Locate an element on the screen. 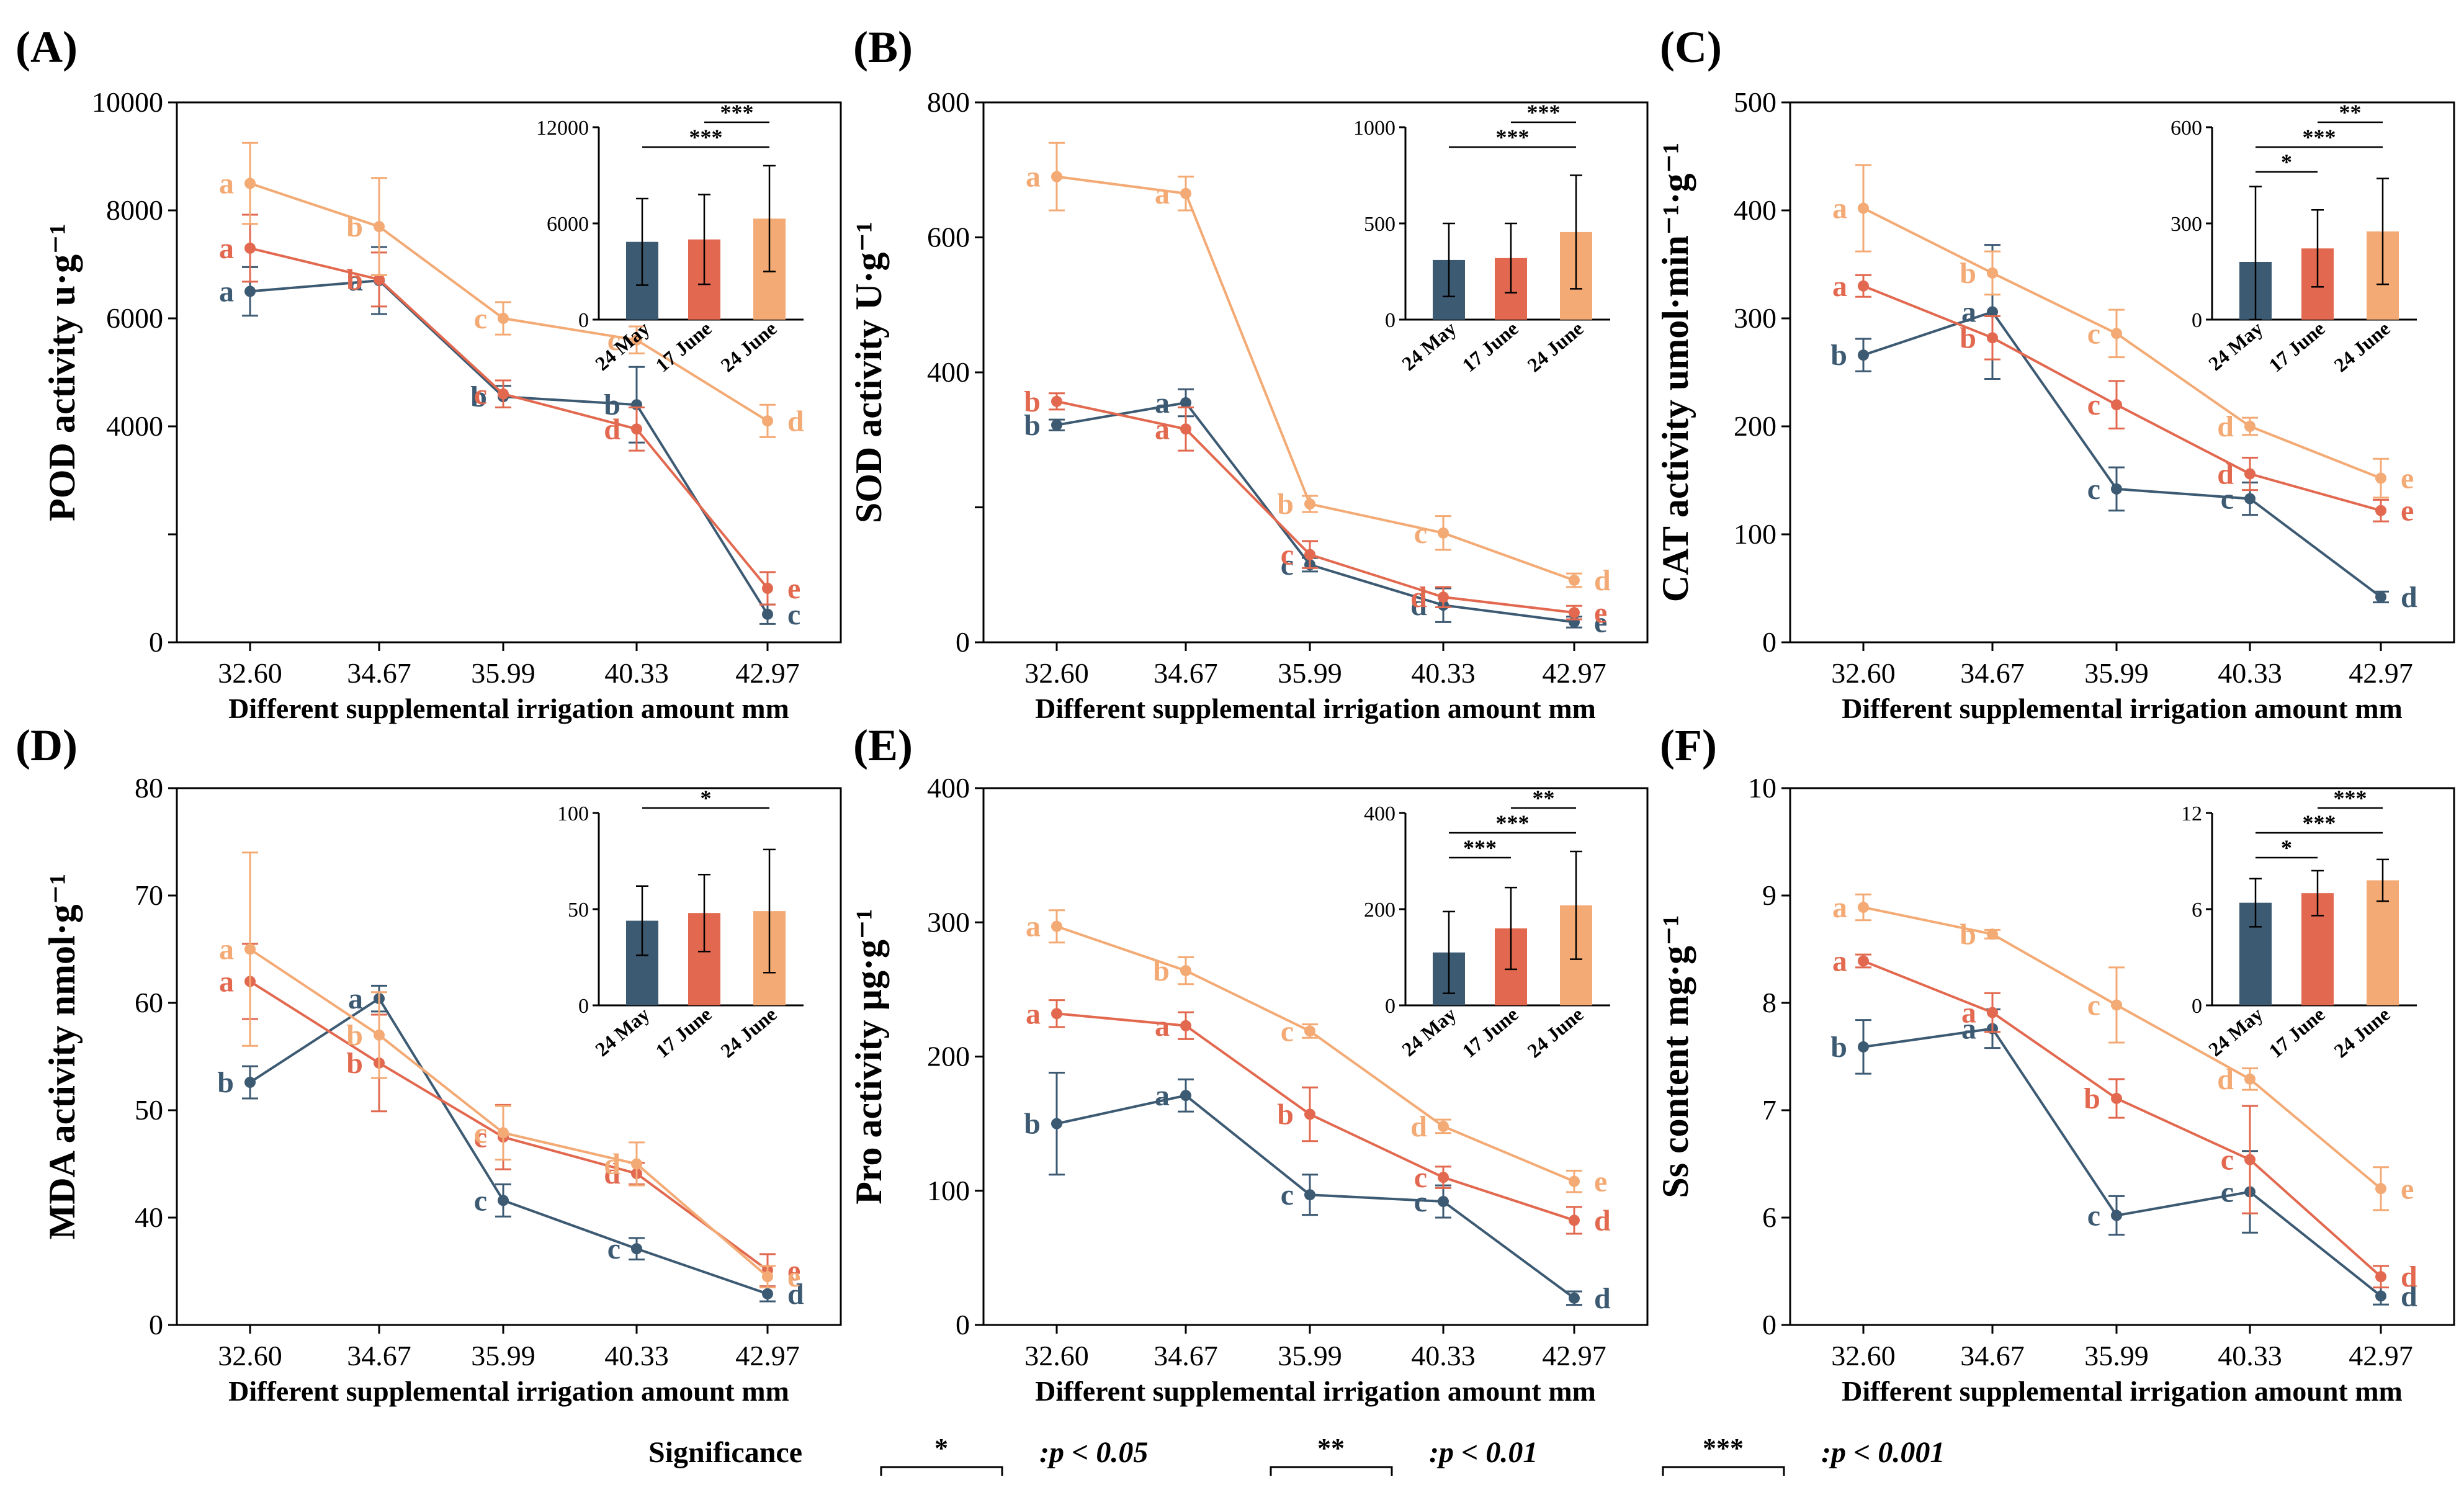 The height and width of the screenshot is (1495, 2464). inset-y-tick-label: 300 is located at coordinates (2186, 224).